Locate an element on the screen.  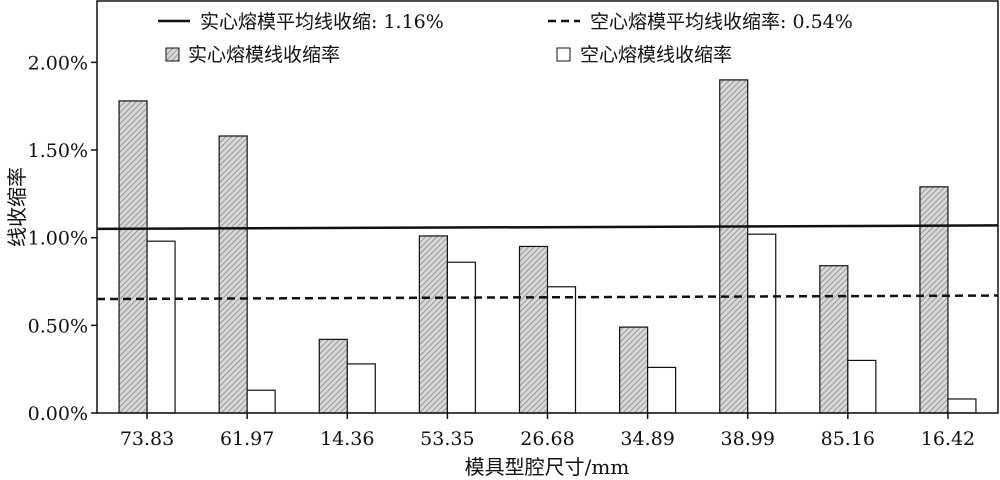
legend-solid-bar-label: 实心熔模线收缩率 is located at coordinates (264, 55).